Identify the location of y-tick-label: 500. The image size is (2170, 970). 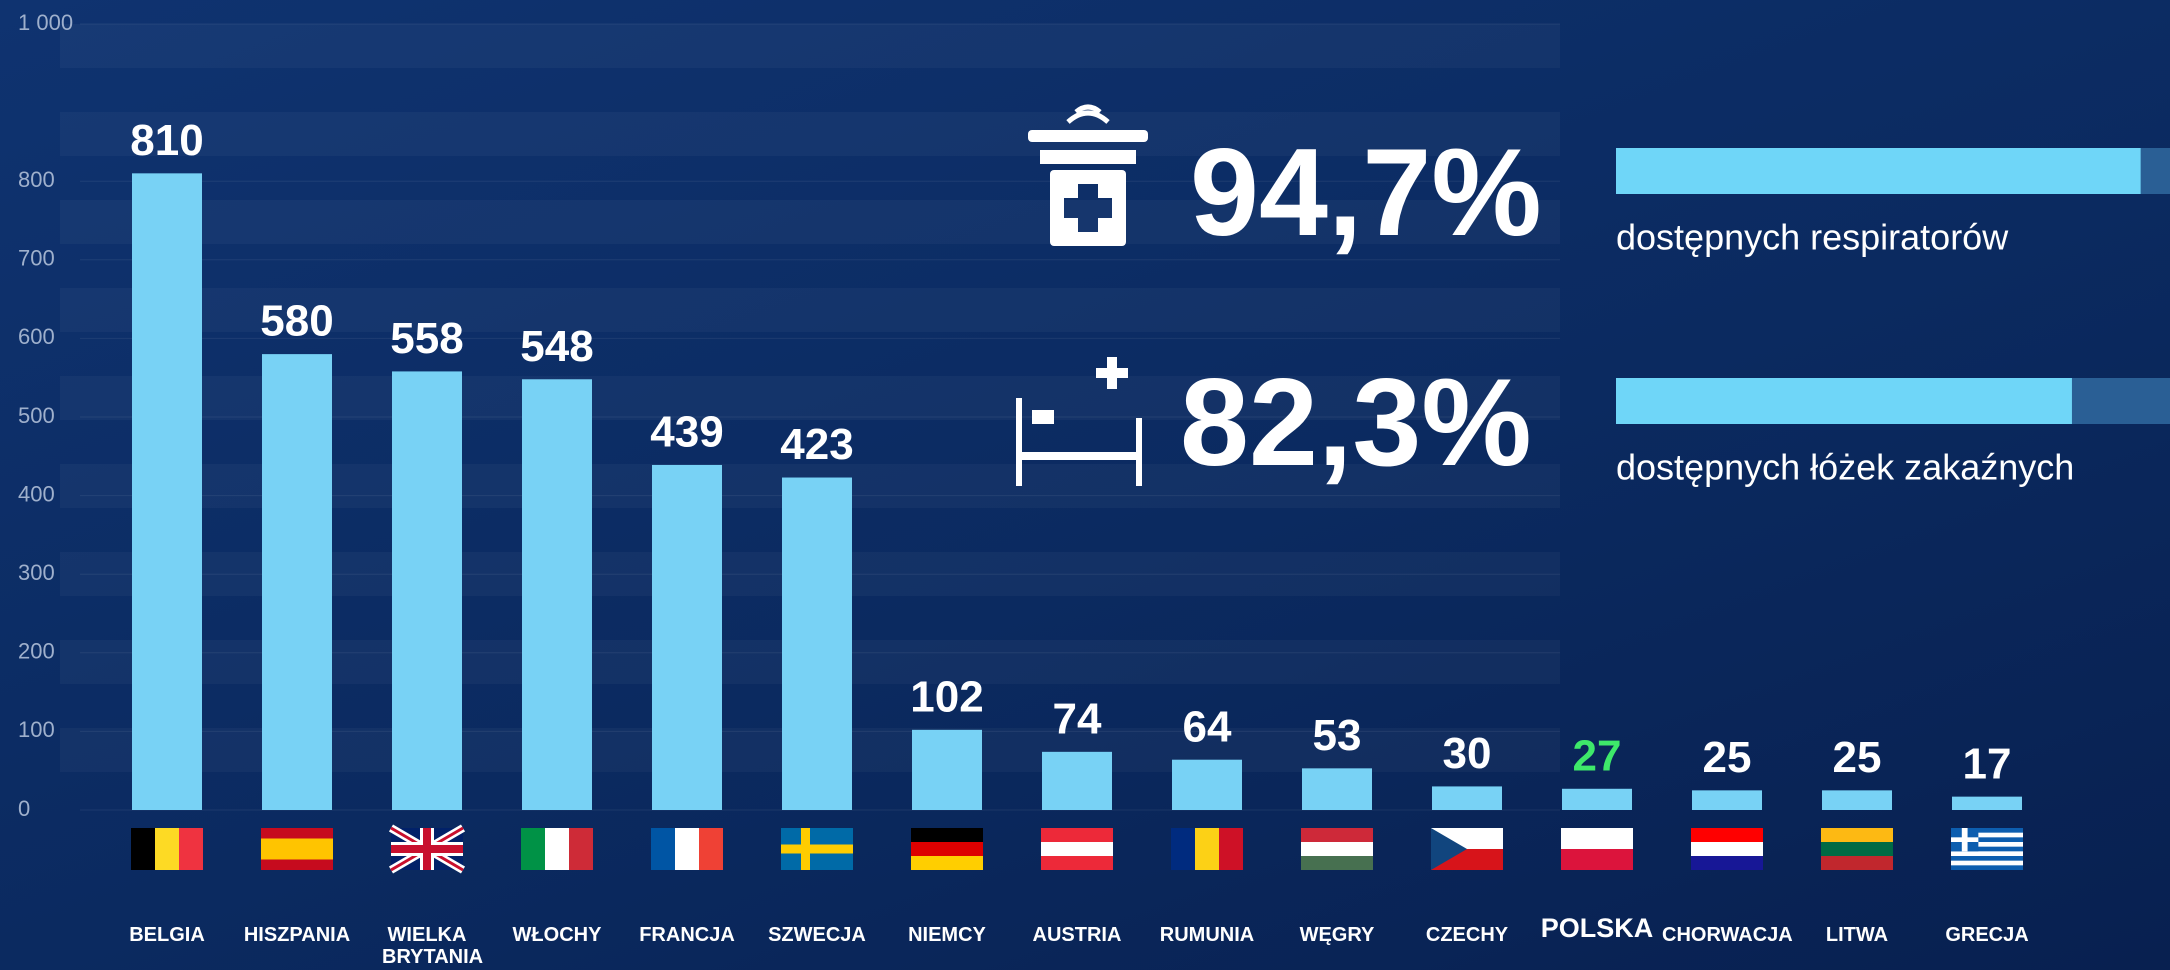
(36, 415).